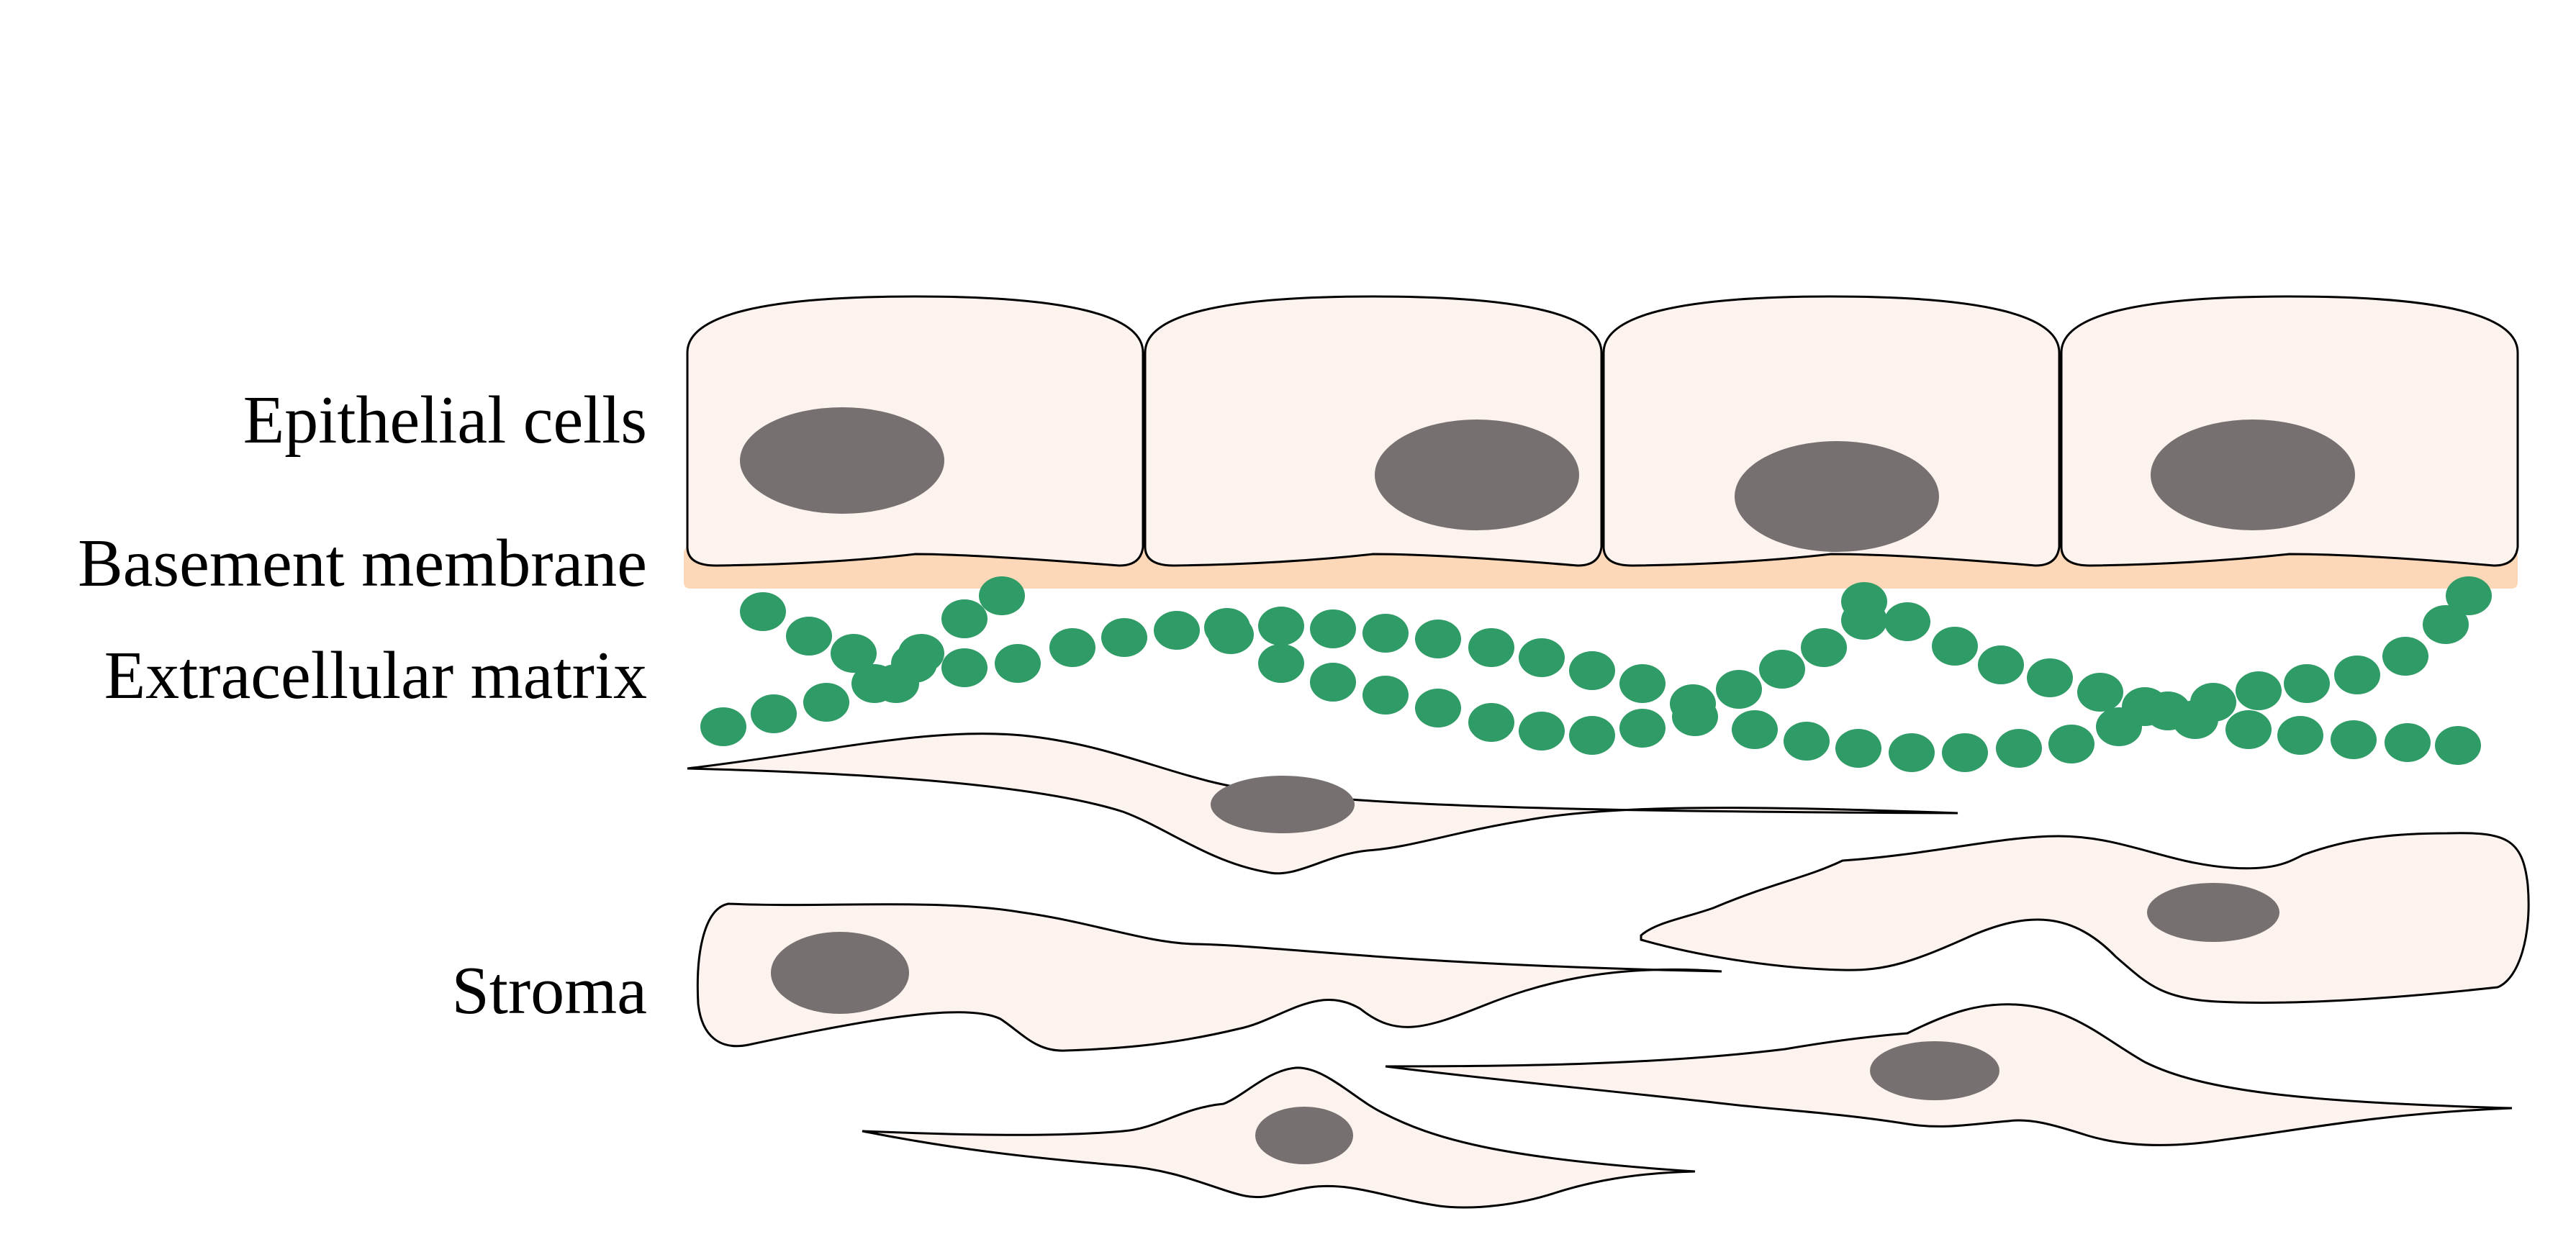 The height and width of the screenshot is (1247, 2576). I want to click on label-stroma: Stroma, so click(549, 990).